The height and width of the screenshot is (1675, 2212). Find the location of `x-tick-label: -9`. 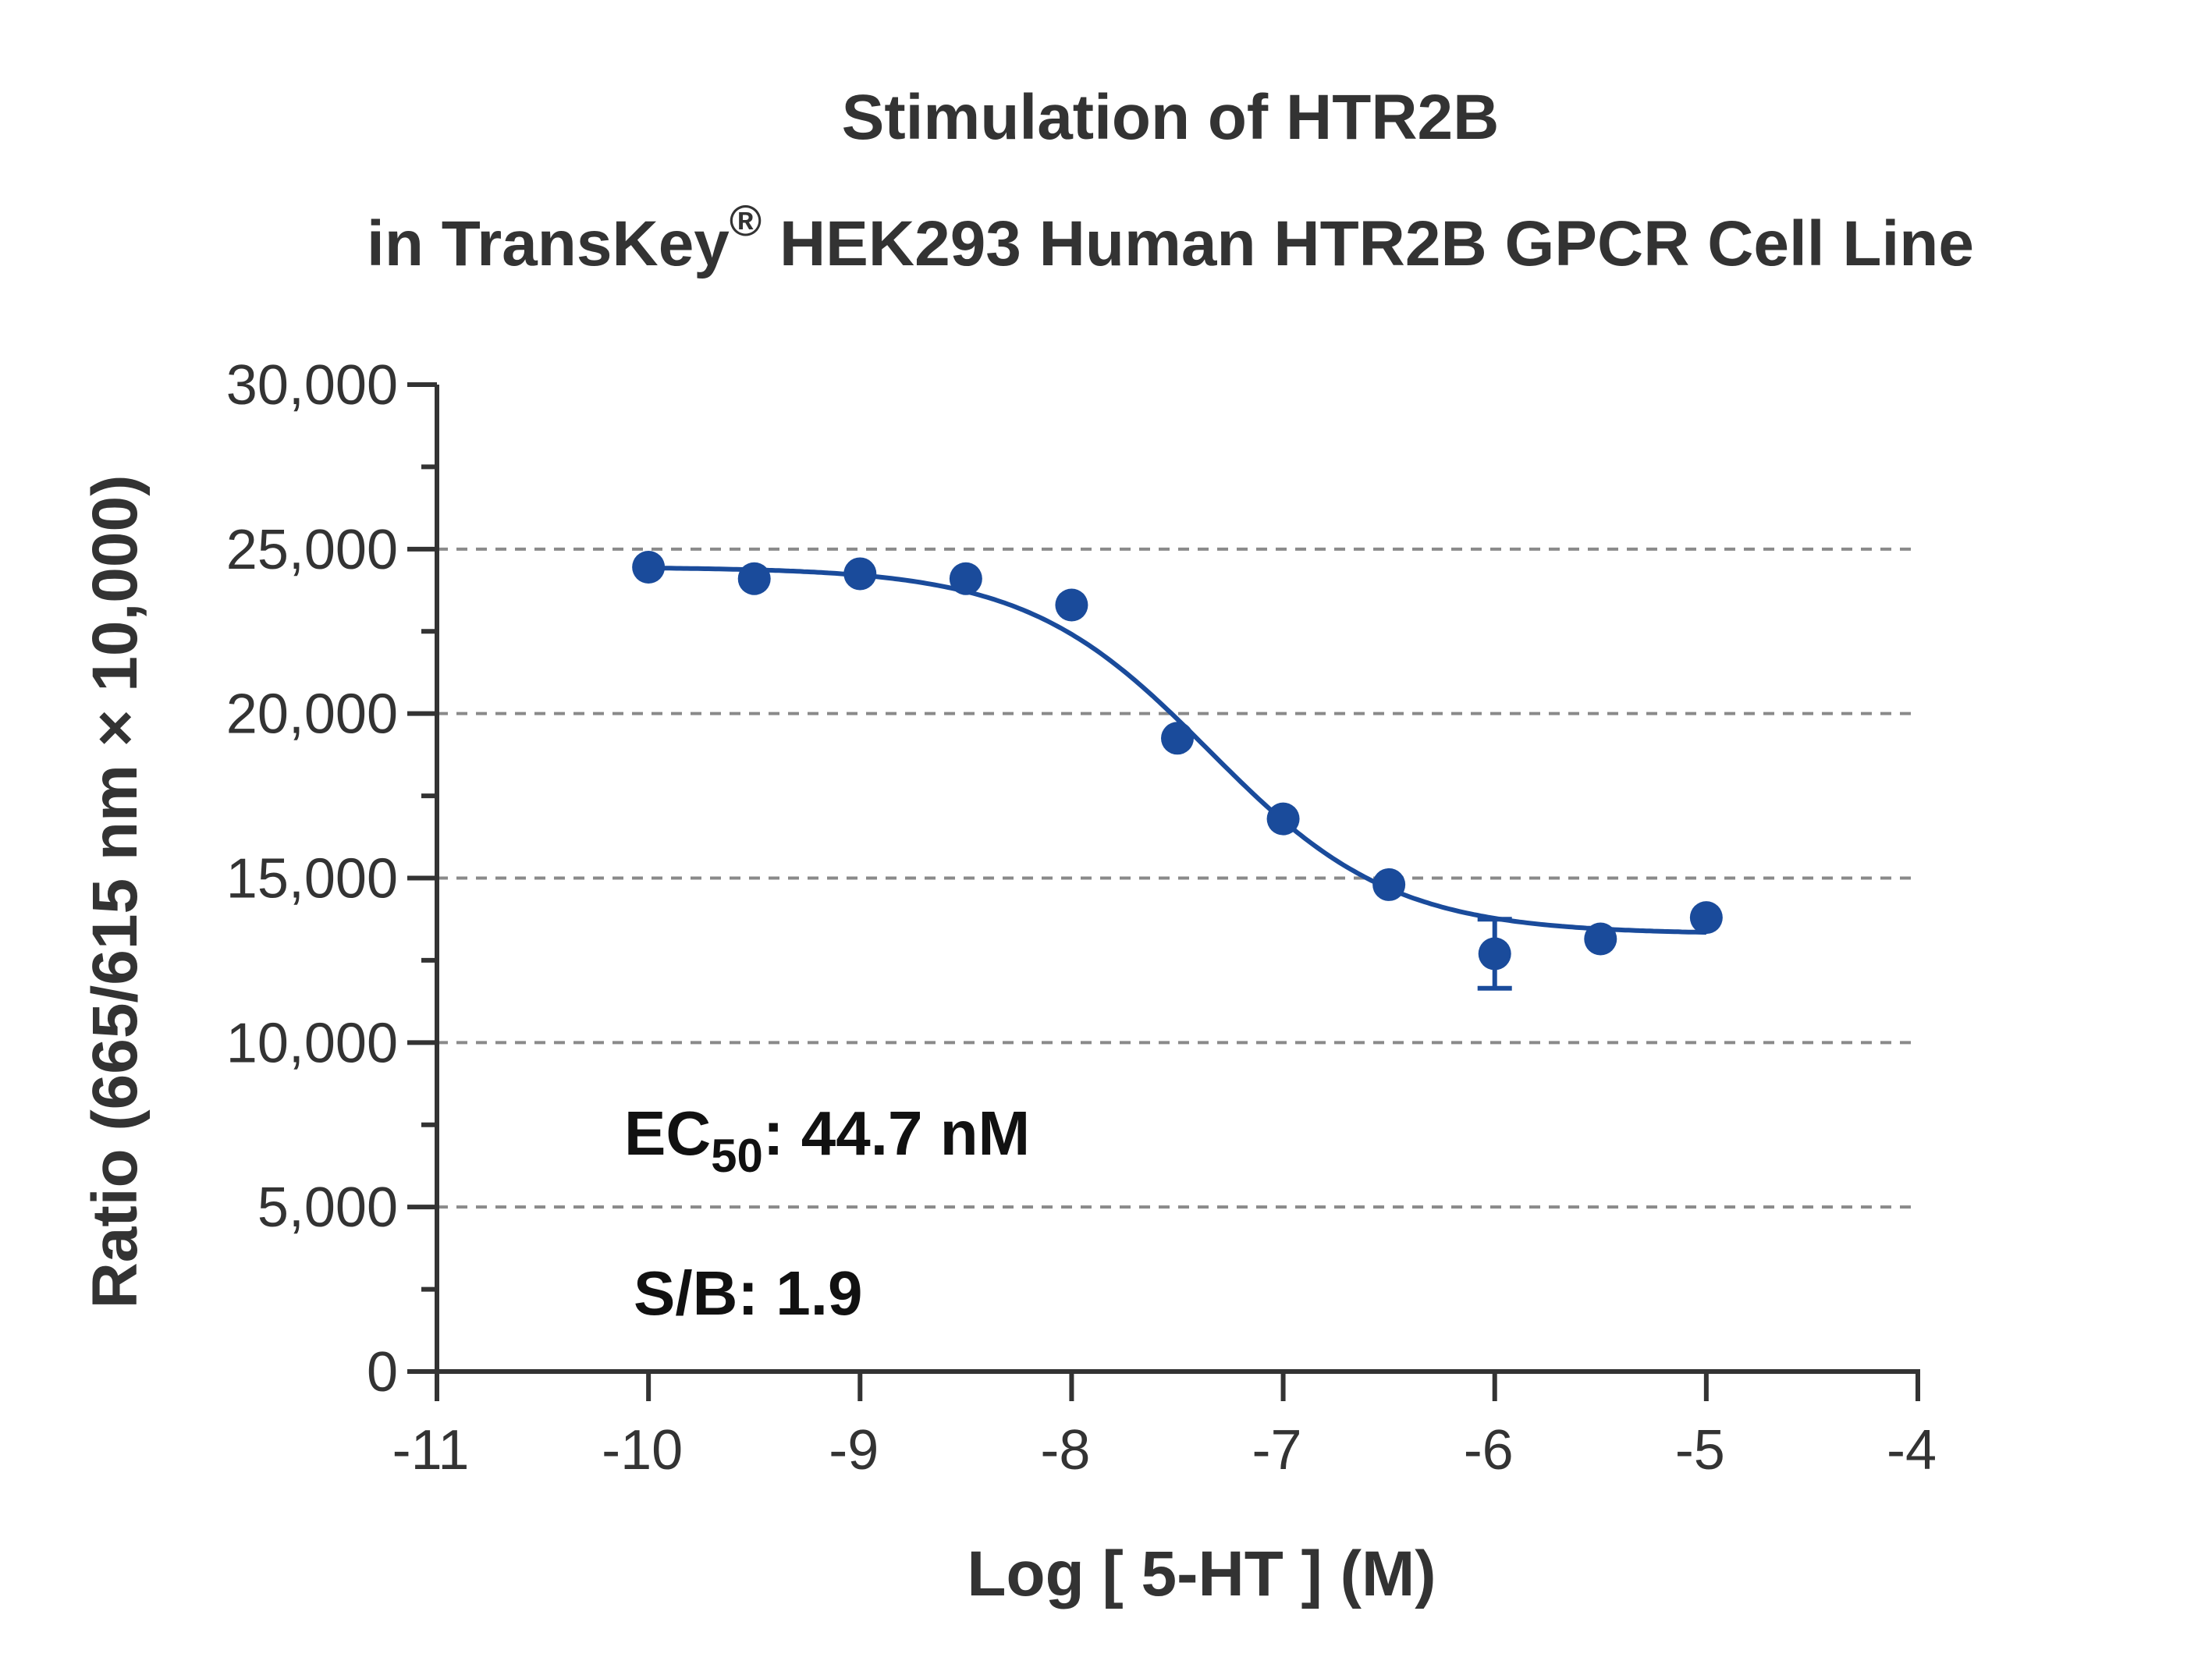

x-tick-label: -9 is located at coordinates (854, 1450).